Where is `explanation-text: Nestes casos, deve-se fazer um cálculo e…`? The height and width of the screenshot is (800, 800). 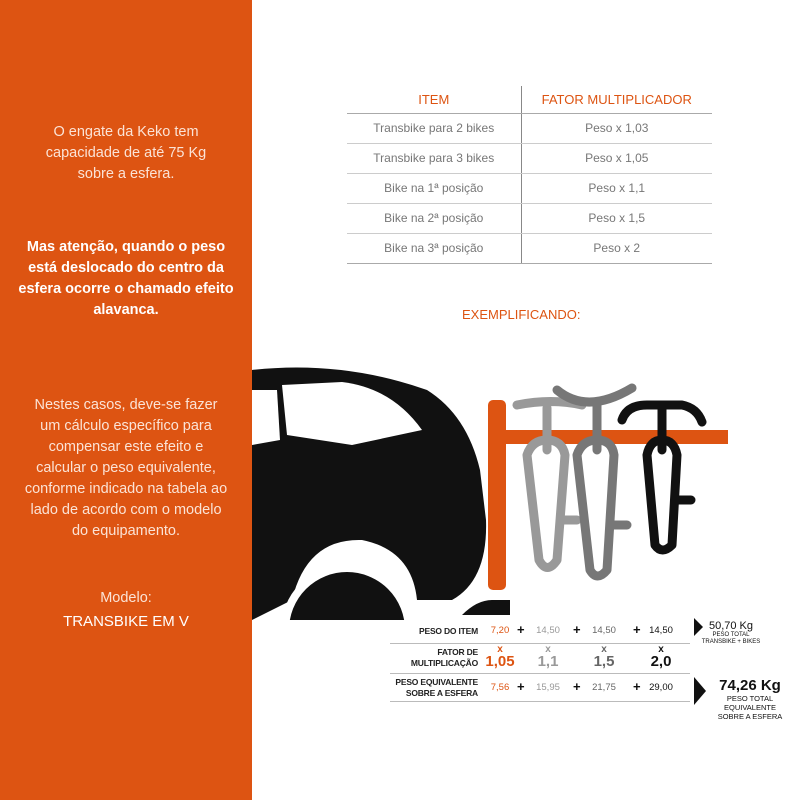 explanation-text: Nestes casos, deve-se fazer um cálculo e… is located at coordinates (126, 468).